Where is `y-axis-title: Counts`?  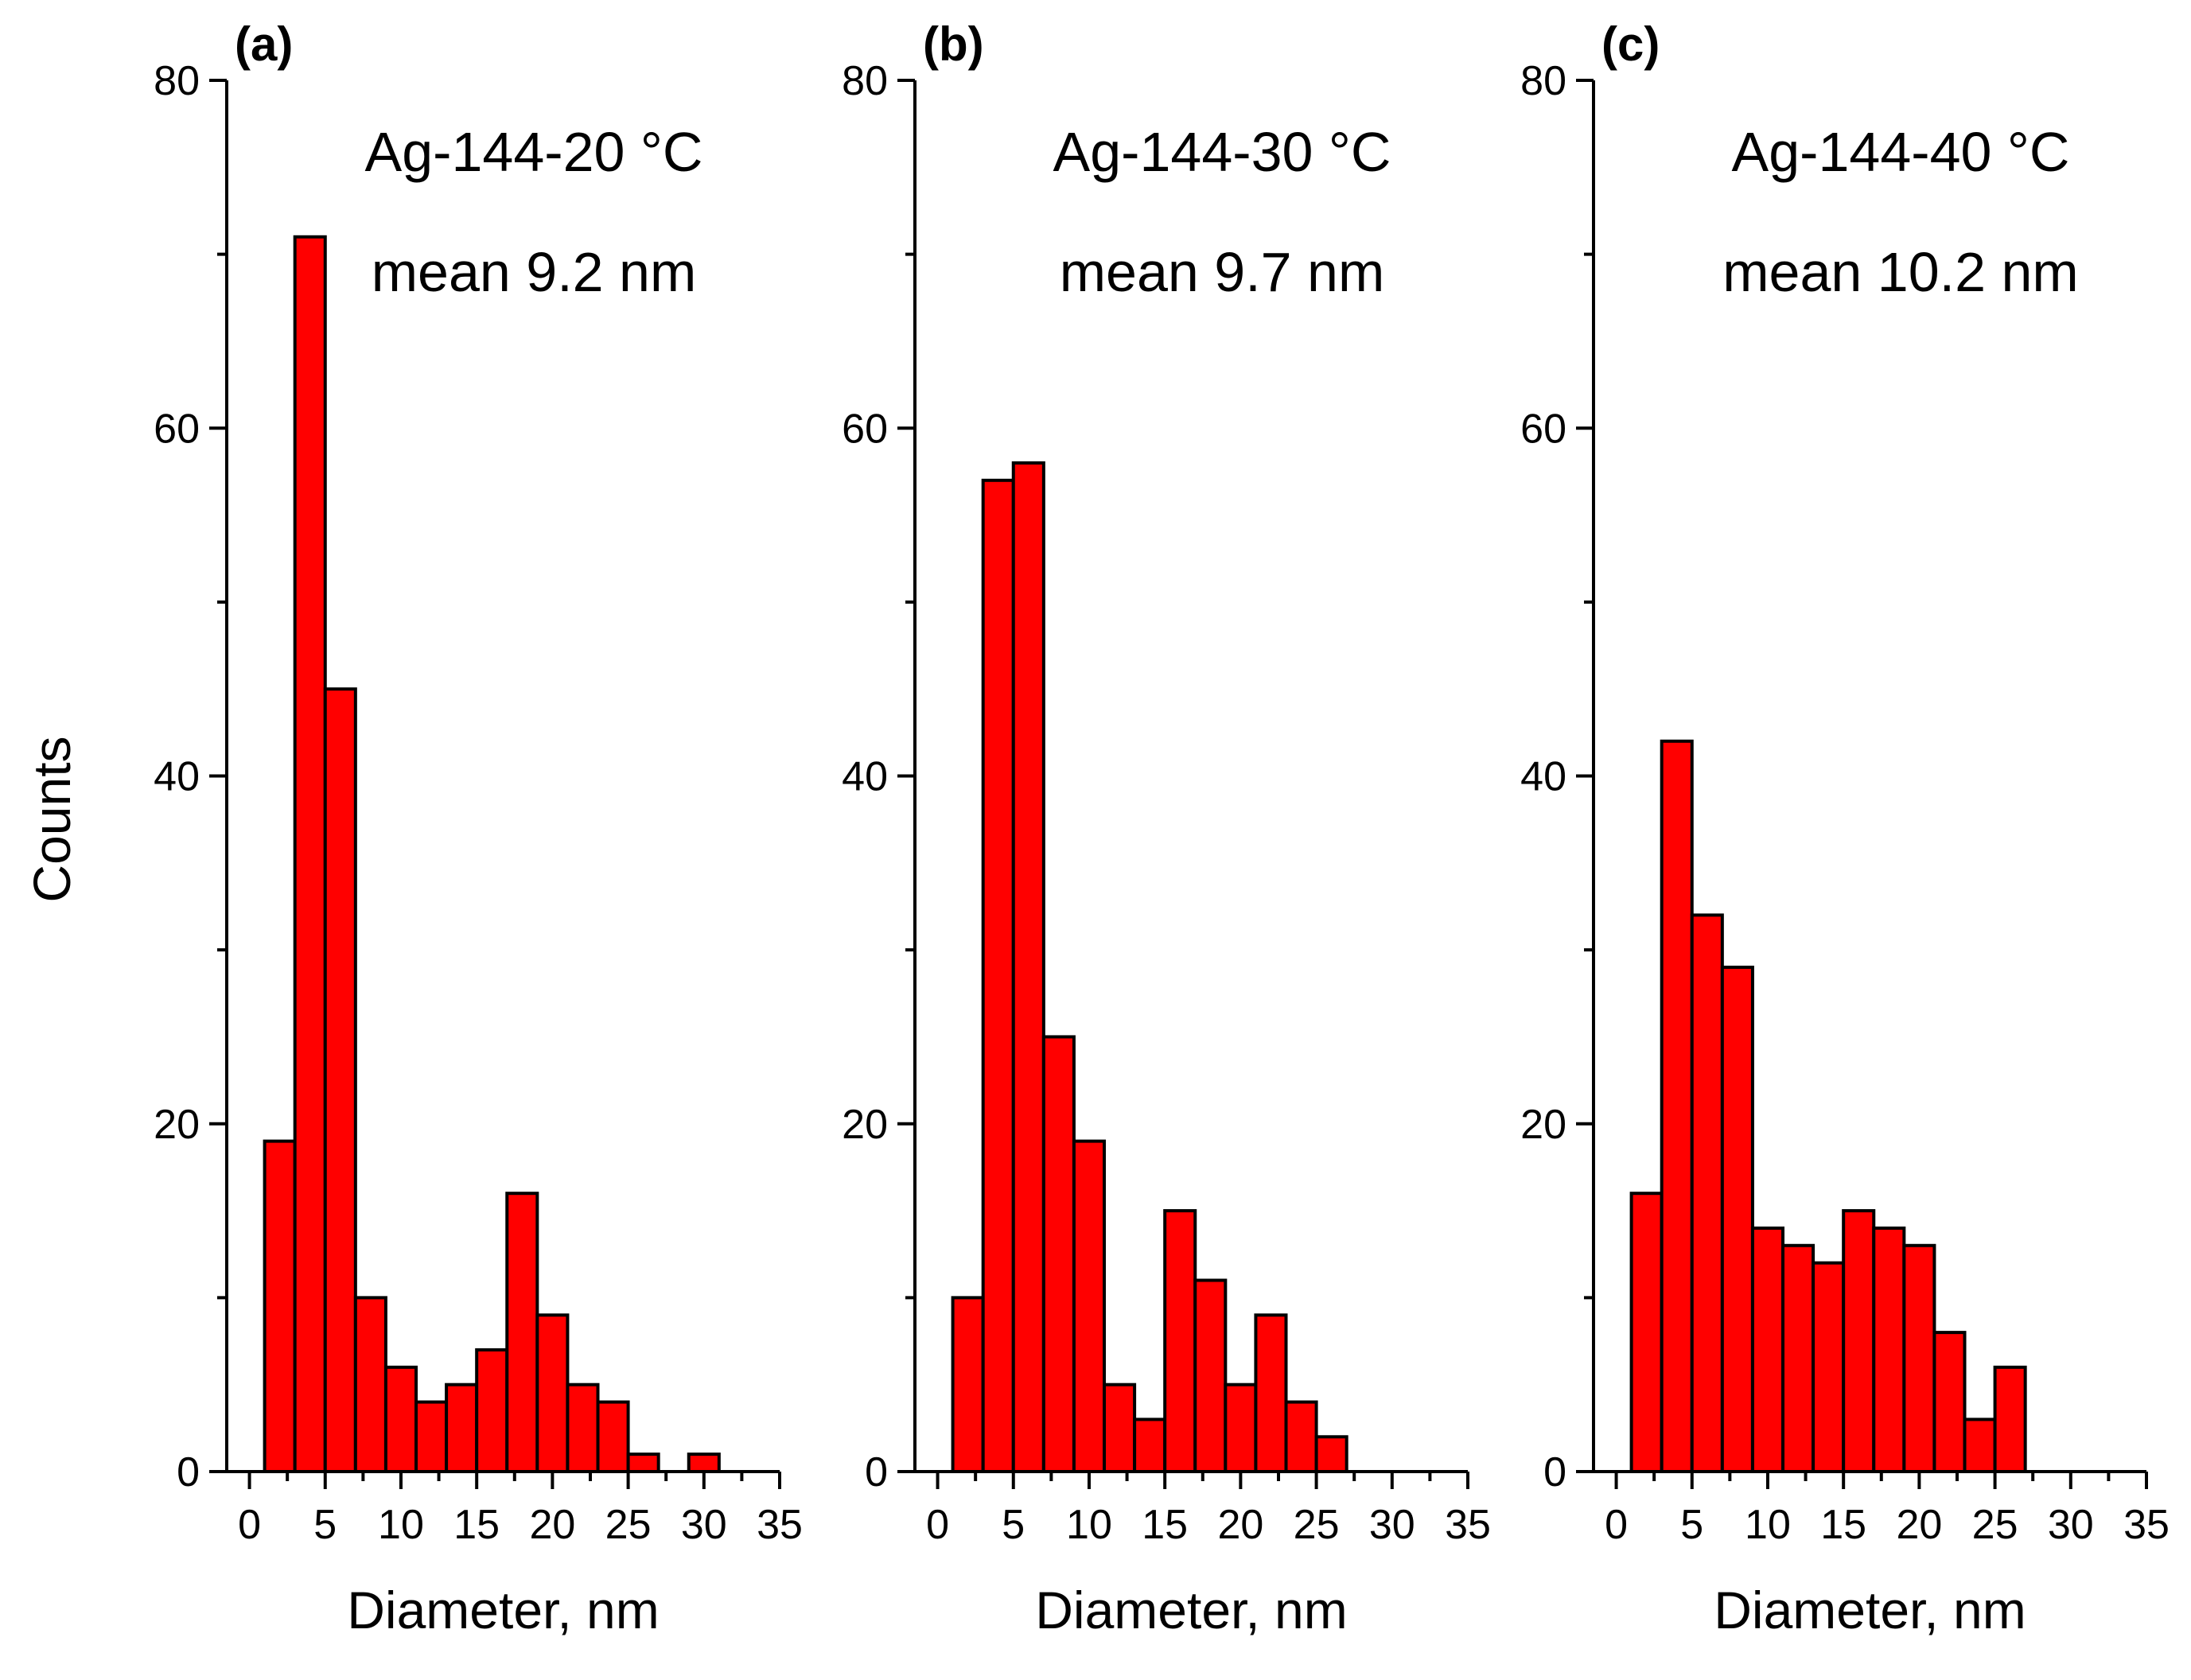
y-axis-title: Counts is located at coordinates (51, 819).